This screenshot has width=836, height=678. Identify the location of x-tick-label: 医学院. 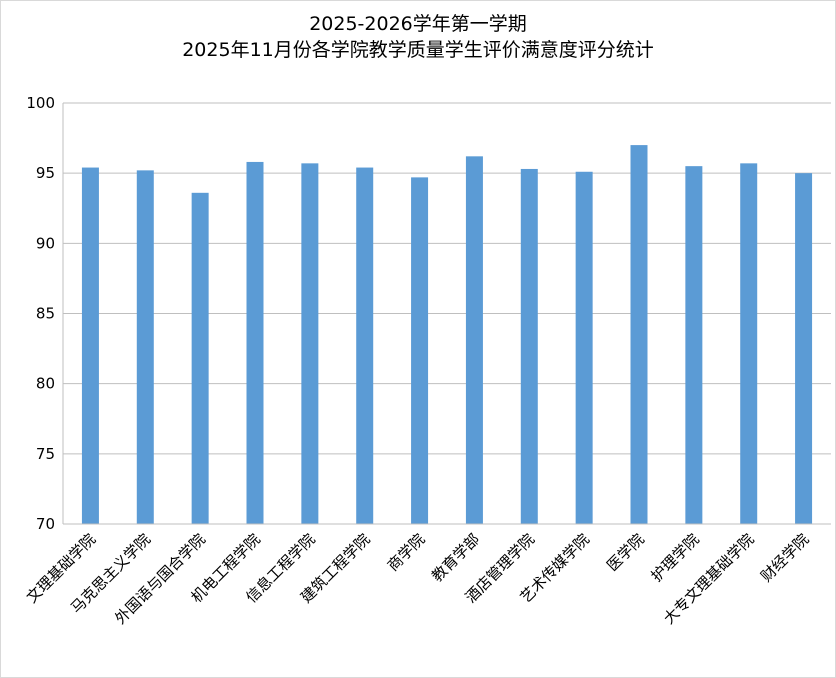
(625, 552).